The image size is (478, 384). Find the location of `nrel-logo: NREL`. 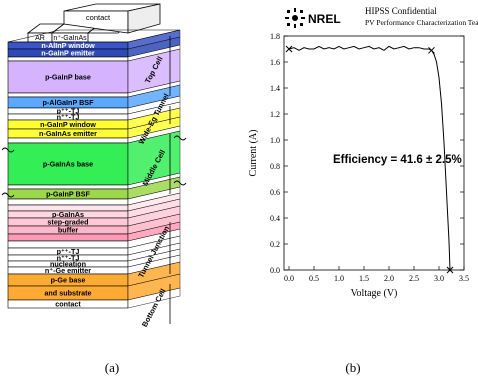

nrel-logo: NREL is located at coordinates (313, 18).